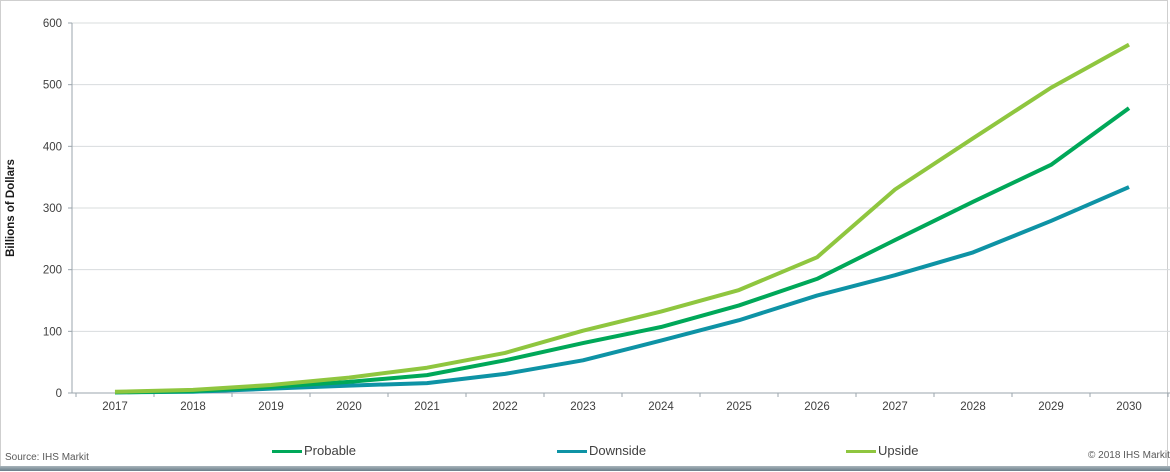 The image size is (1170, 472). I want to click on y-tick-label-0: 0, so click(59, 394).